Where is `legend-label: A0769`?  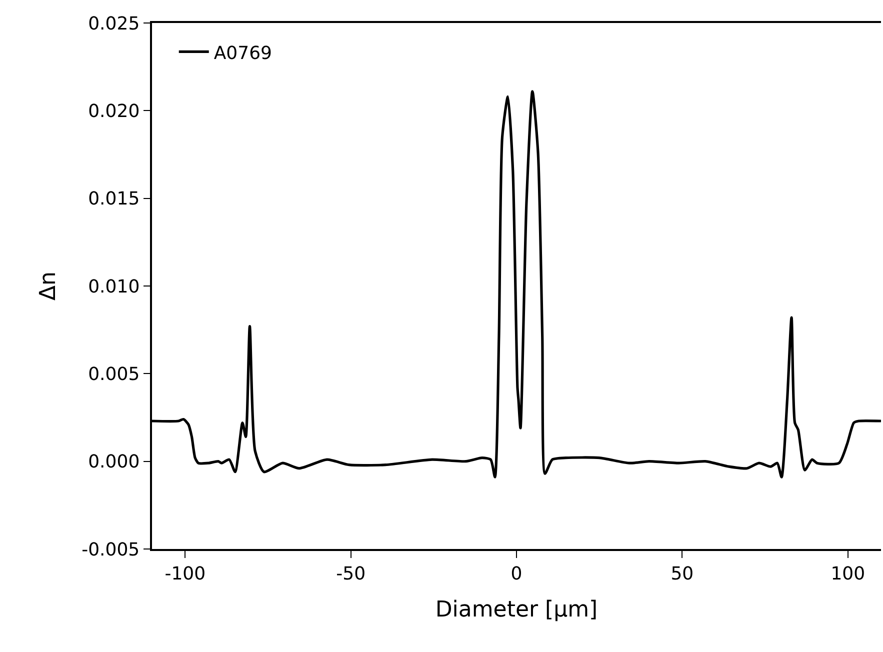
legend-label: A0769 is located at coordinates (243, 53).